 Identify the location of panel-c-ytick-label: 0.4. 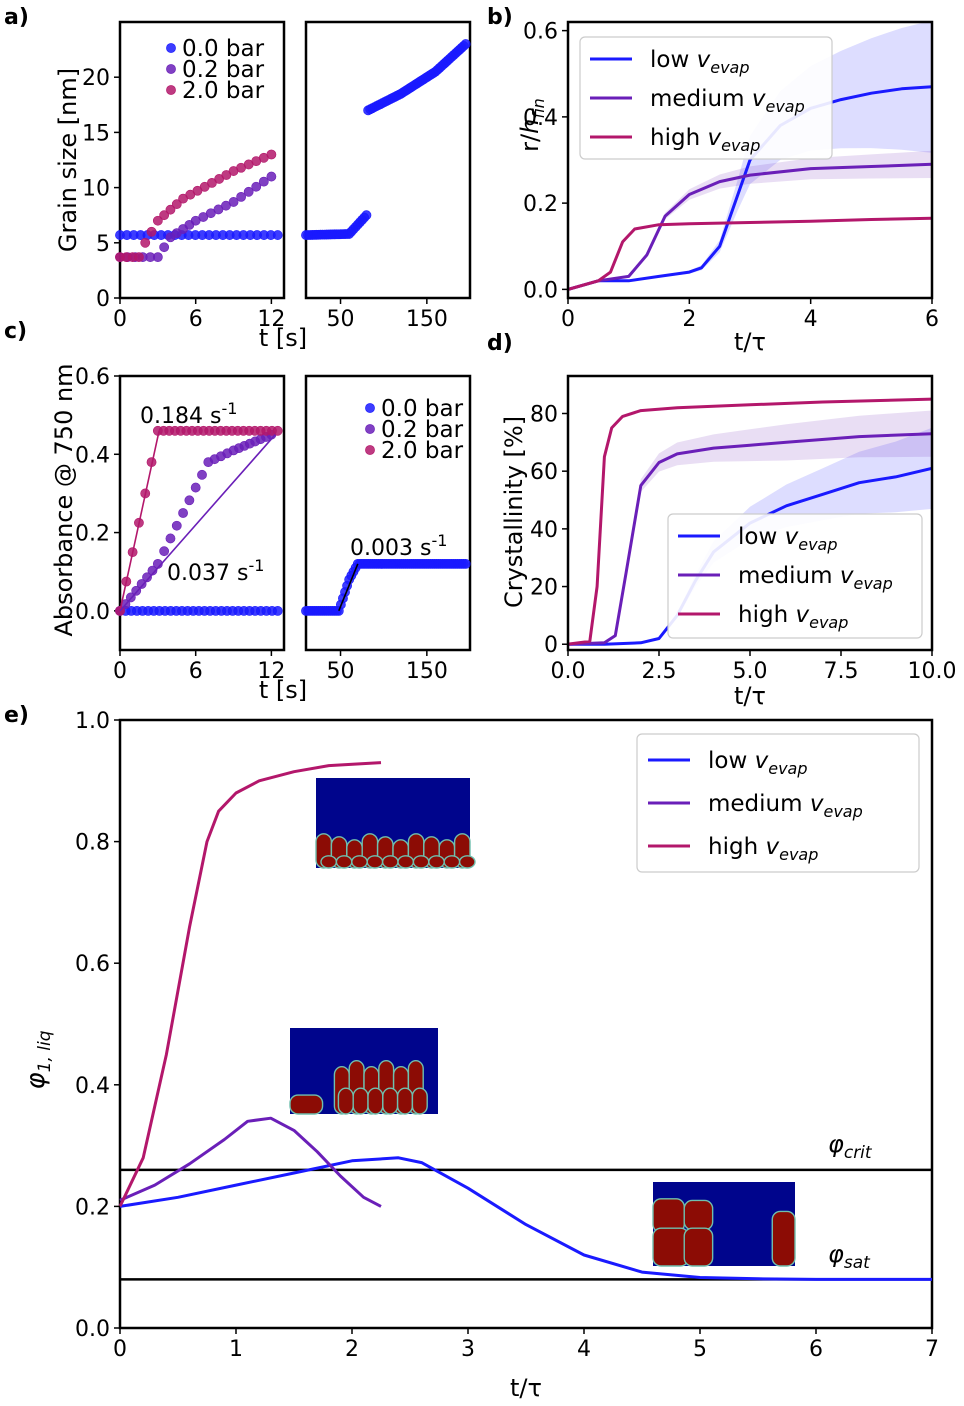
(92, 455).